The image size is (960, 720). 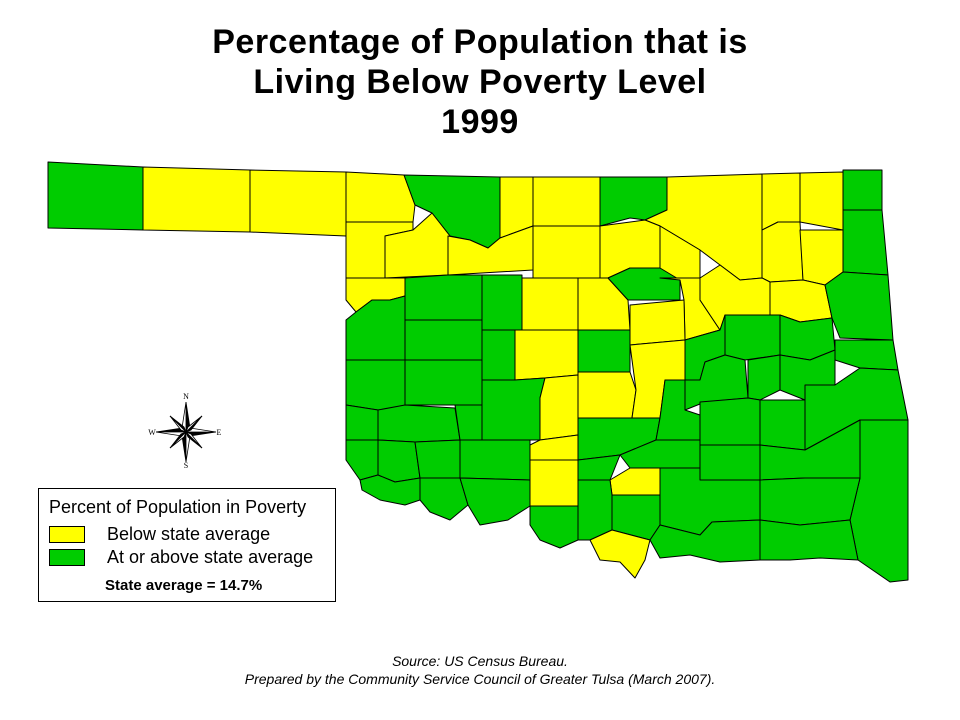 I want to click on county-blaine, so click(x=502, y=302).